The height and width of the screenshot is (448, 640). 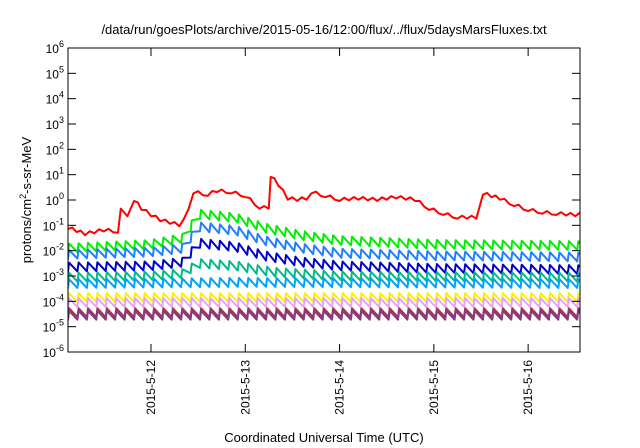 I want to click on x-tick-label: 2015-5-12, so click(x=151, y=387).